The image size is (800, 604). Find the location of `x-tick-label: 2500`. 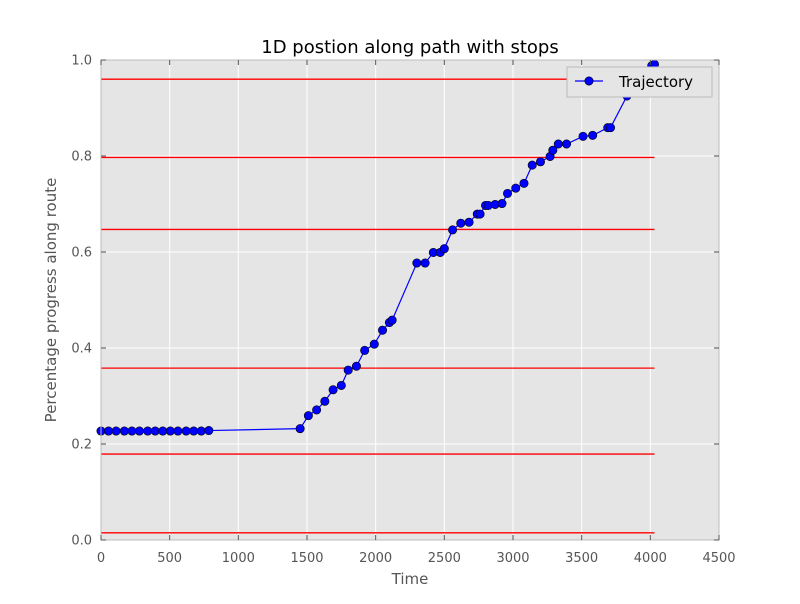

x-tick-label: 2500 is located at coordinates (444, 558).